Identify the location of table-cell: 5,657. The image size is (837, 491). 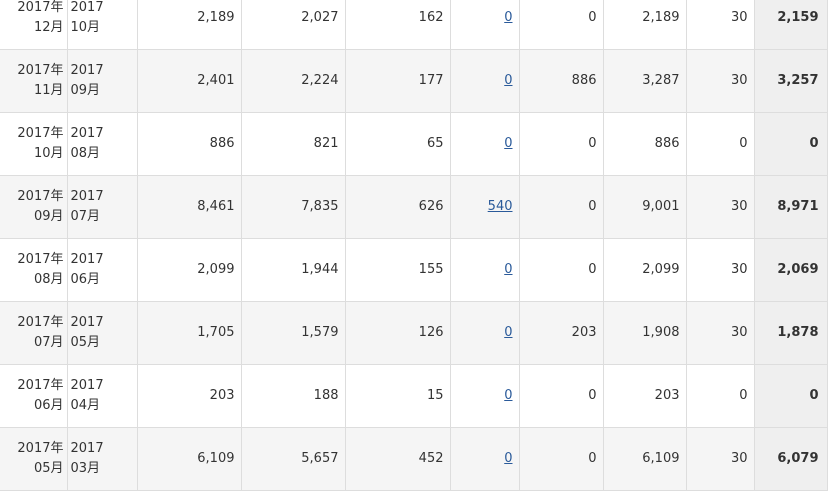
(293, 459).